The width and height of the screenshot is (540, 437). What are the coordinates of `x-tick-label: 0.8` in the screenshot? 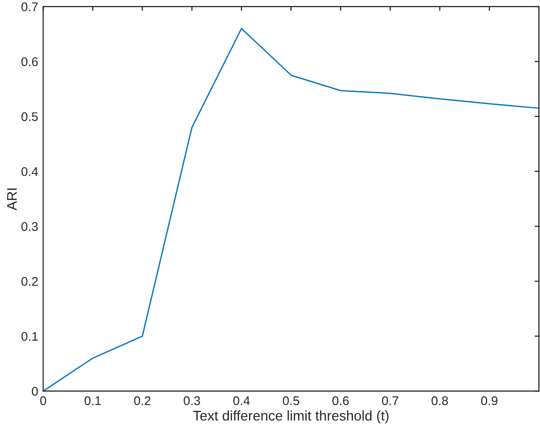 It's located at (440, 401).